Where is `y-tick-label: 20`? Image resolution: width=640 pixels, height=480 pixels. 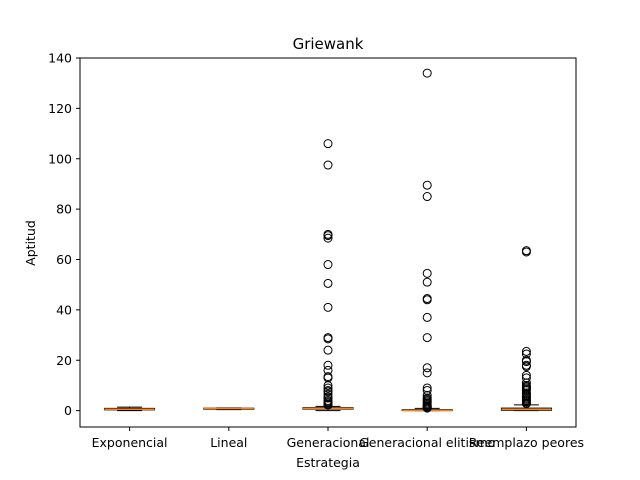 y-tick-label: 20 is located at coordinates (64, 360).